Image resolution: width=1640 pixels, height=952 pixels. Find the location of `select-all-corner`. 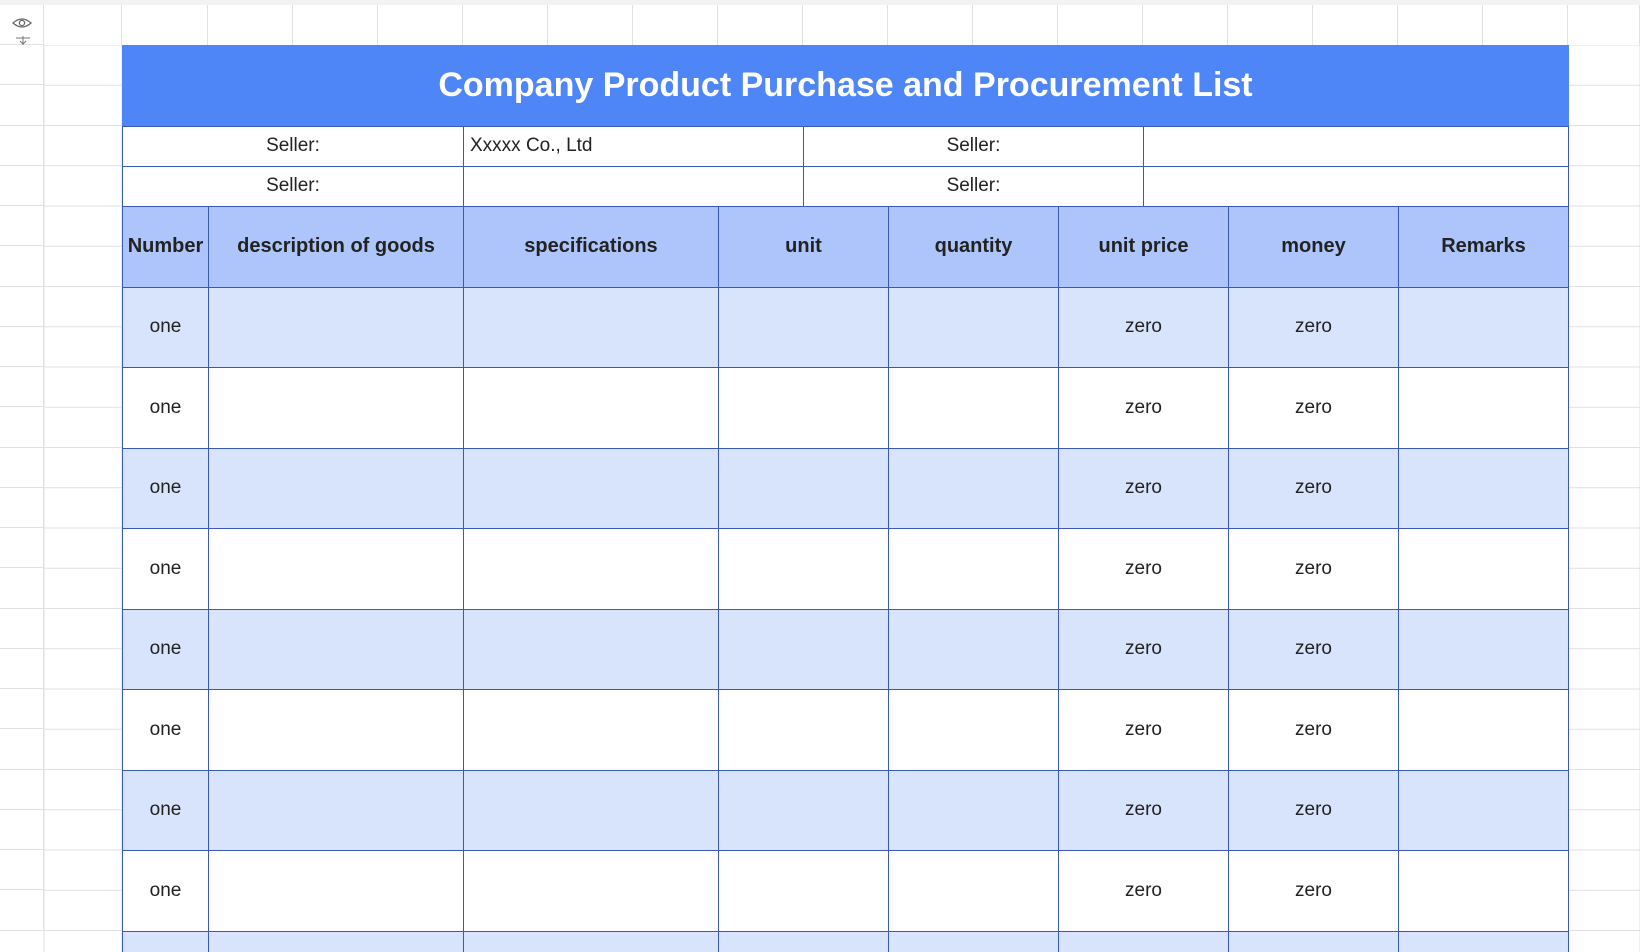

select-all-corner is located at coordinates (22, 25).